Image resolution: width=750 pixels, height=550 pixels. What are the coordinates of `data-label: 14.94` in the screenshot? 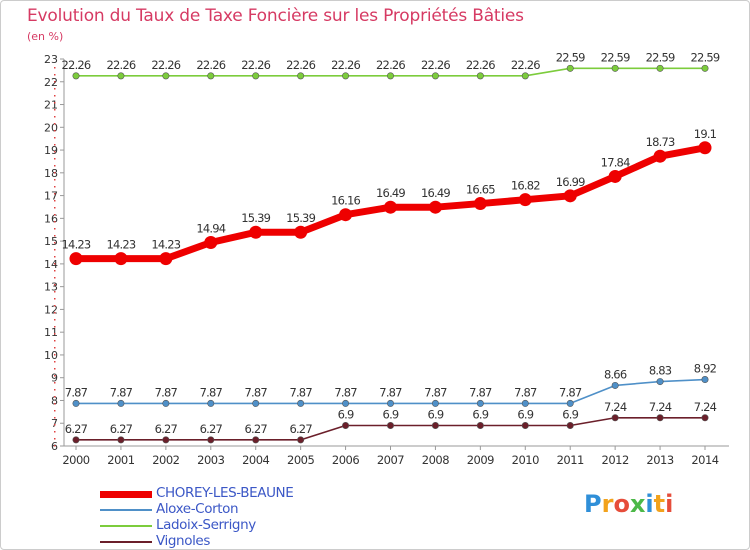 It's located at (210, 228).